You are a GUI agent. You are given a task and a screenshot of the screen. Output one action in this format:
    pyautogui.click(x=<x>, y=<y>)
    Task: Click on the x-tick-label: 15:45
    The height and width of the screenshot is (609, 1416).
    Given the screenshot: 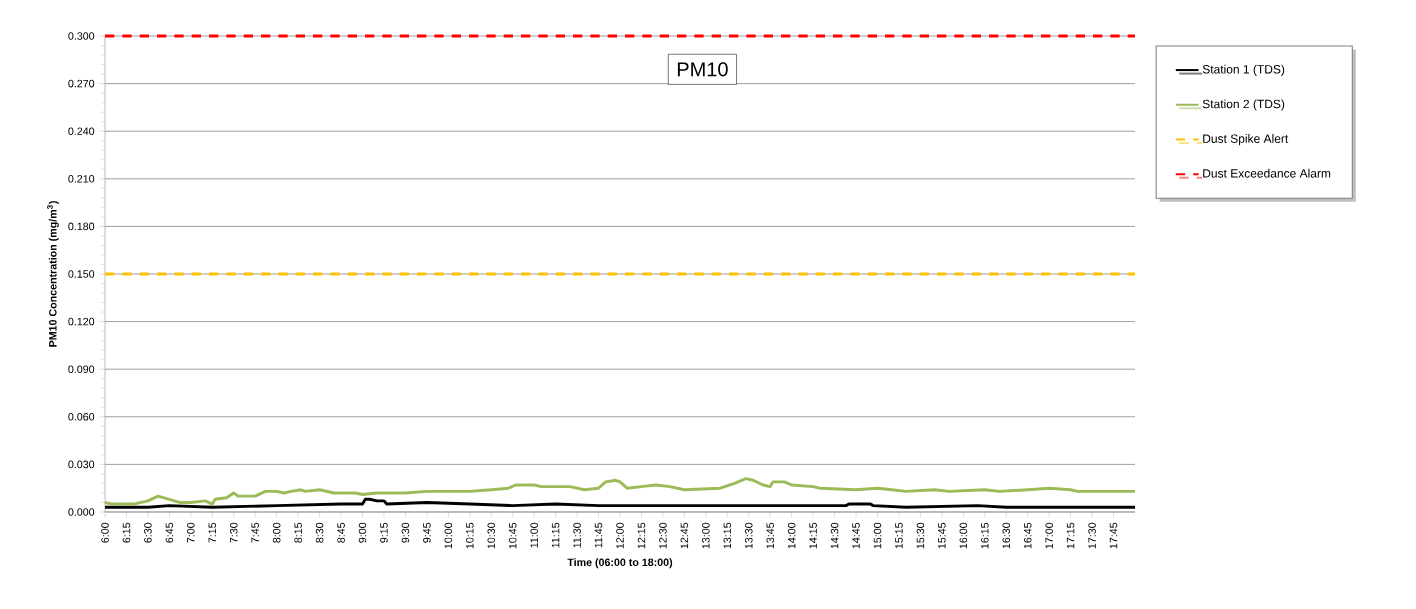 What is the action you would take?
    pyautogui.click(x=942, y=535)
    